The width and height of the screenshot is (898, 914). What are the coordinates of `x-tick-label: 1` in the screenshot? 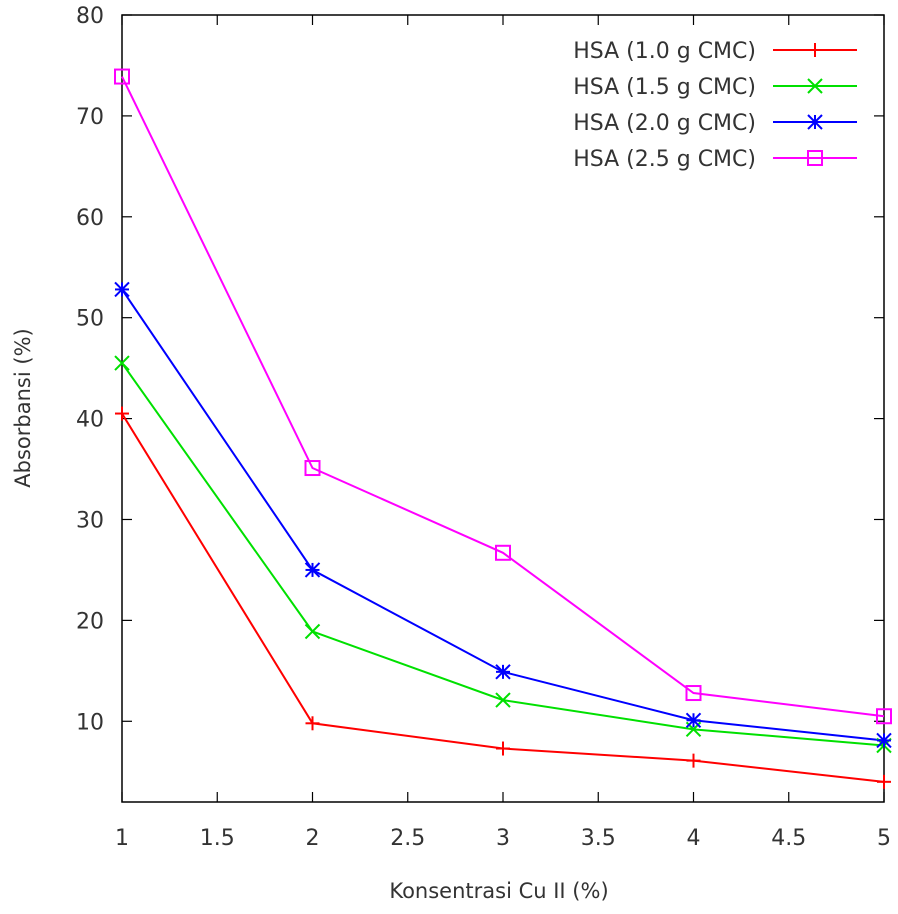 It's located at (122, 838).